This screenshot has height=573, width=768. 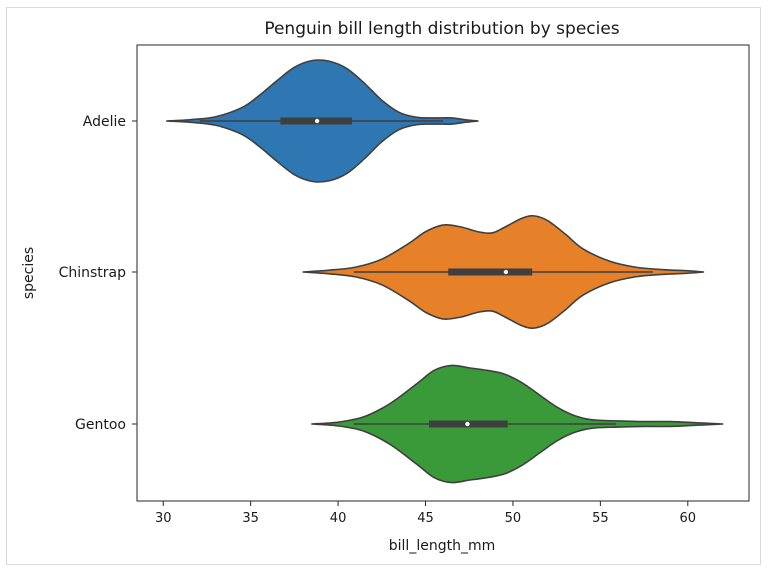 What do you see at coordinates (250, 518) in the screenshot?
I see `x-tick-label: 35` at bounding box center [250, 518].